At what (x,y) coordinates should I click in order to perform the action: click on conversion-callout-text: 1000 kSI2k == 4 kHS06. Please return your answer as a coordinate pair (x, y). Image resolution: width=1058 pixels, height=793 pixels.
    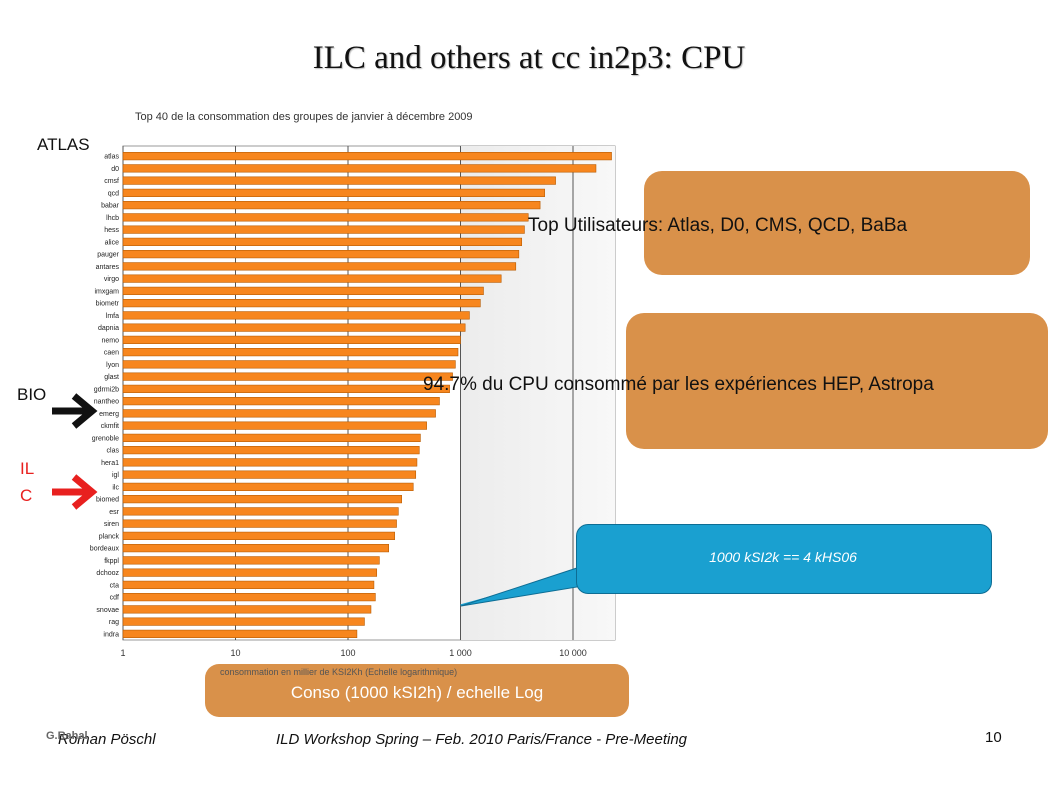
    Looking at the image, I should click on (783, 557).